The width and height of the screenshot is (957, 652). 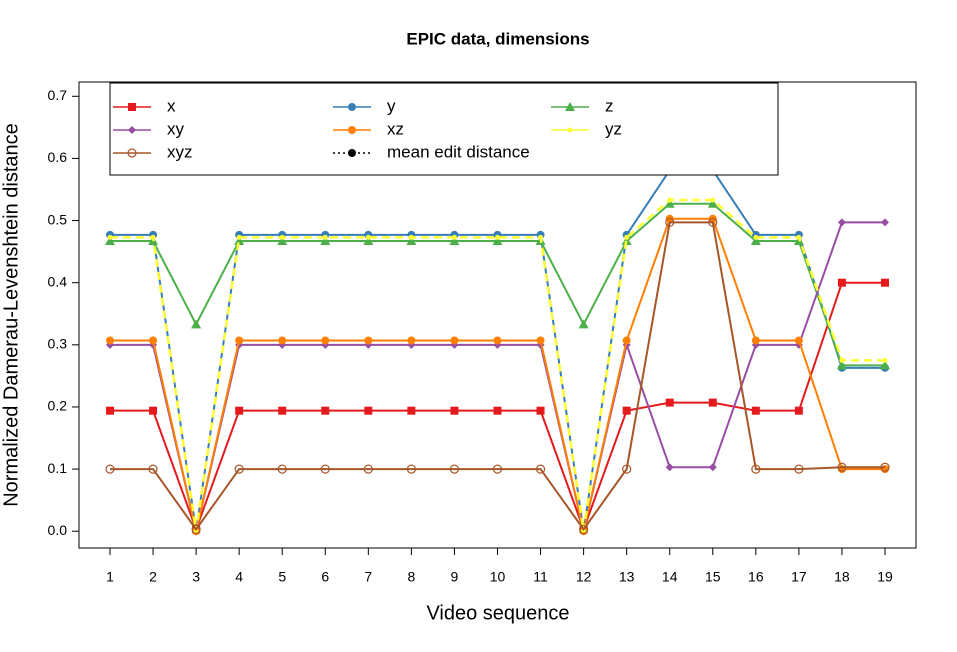 I want to click on legend-label: xy, so click(x=176, y=128).